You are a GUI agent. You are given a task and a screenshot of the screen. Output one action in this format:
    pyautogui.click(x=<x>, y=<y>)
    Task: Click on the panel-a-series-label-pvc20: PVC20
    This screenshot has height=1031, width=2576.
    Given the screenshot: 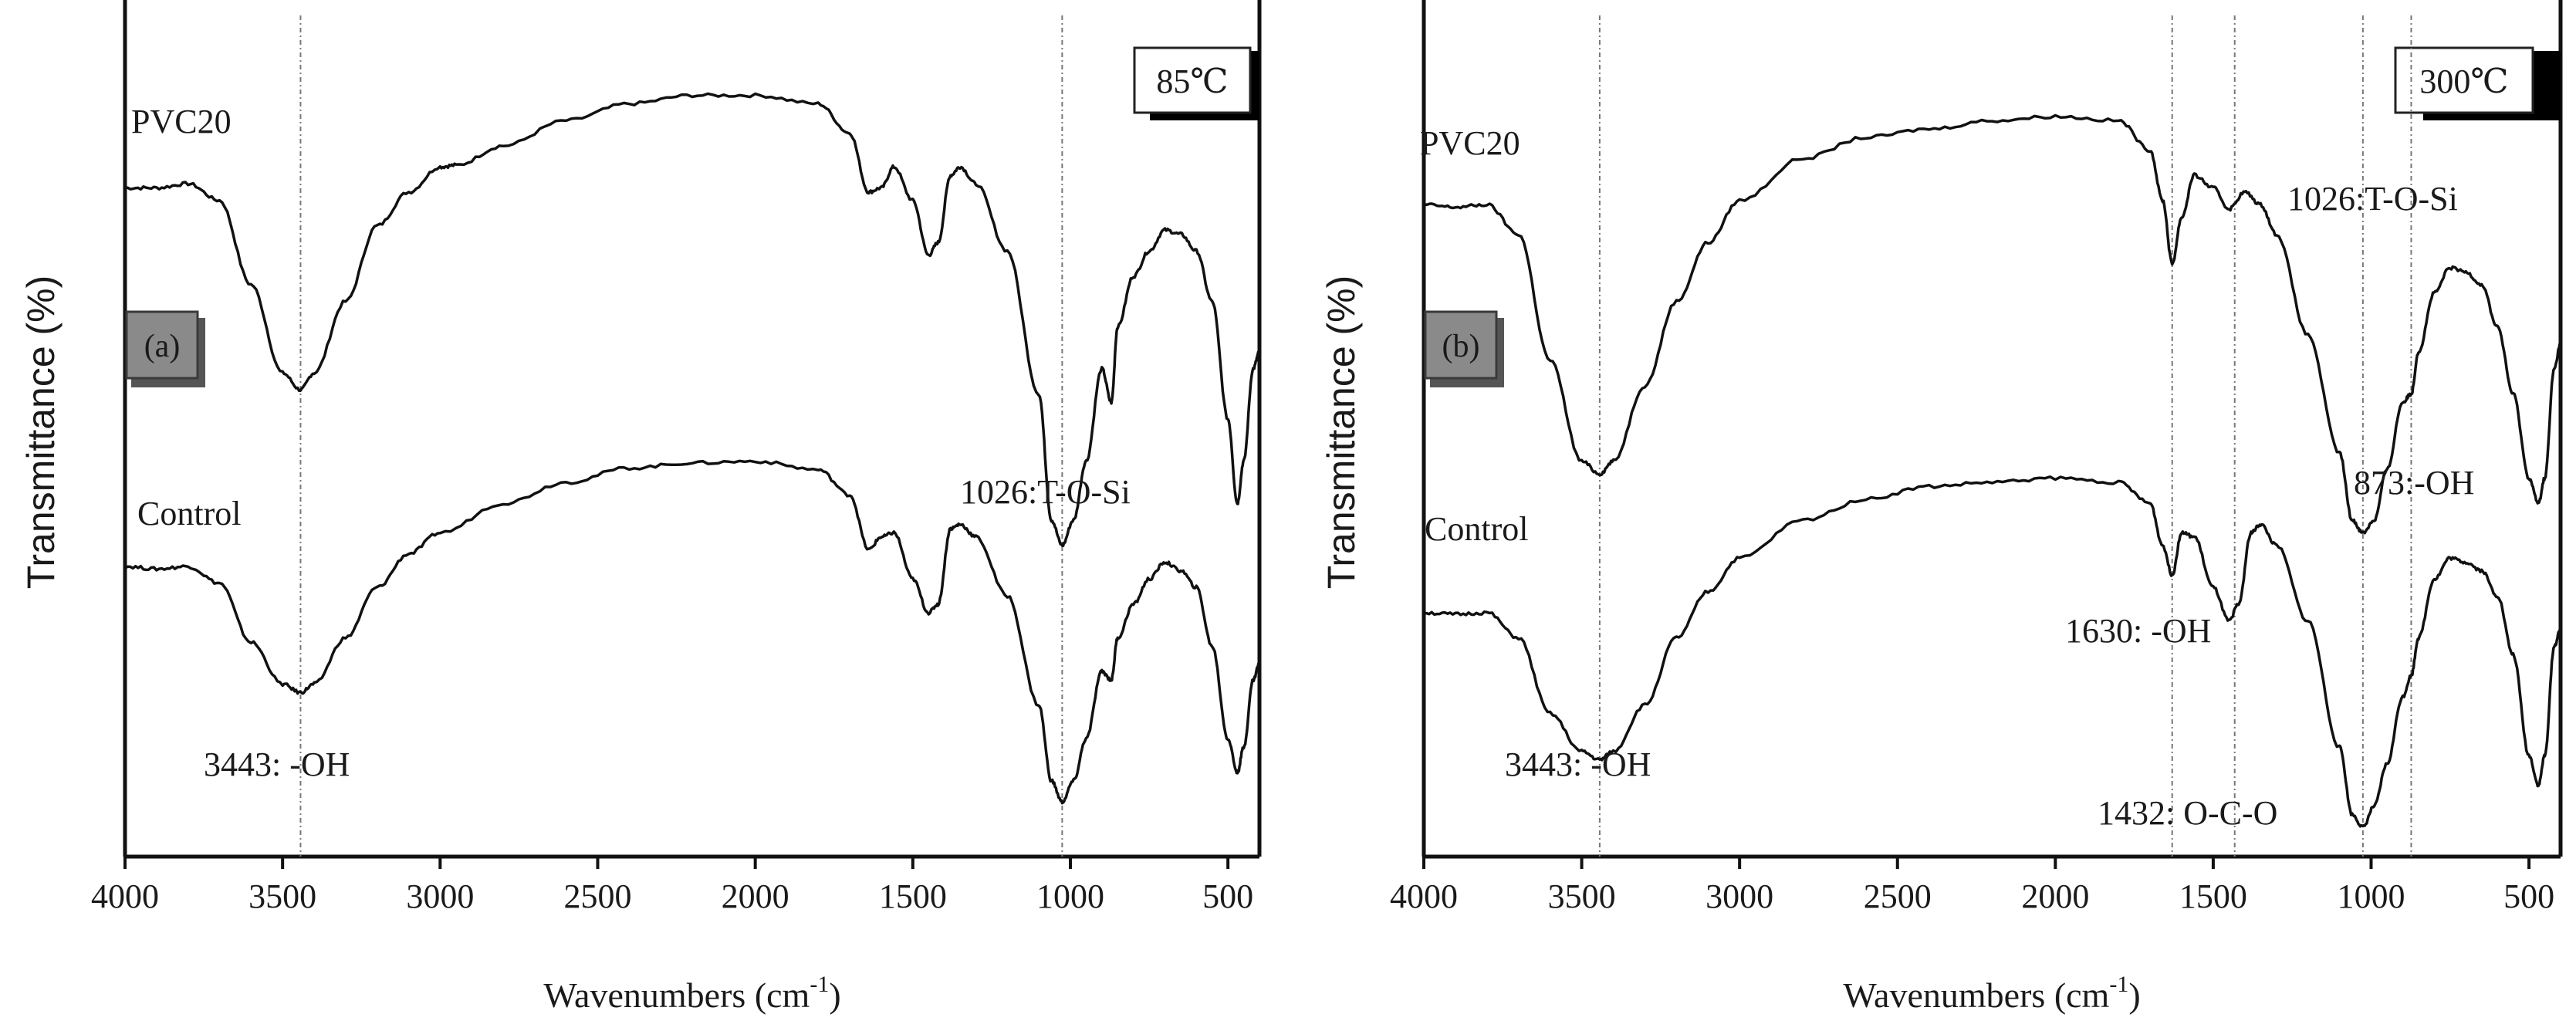 What is the action you would take?
    pyautogui.click(x=181, y=121)
    